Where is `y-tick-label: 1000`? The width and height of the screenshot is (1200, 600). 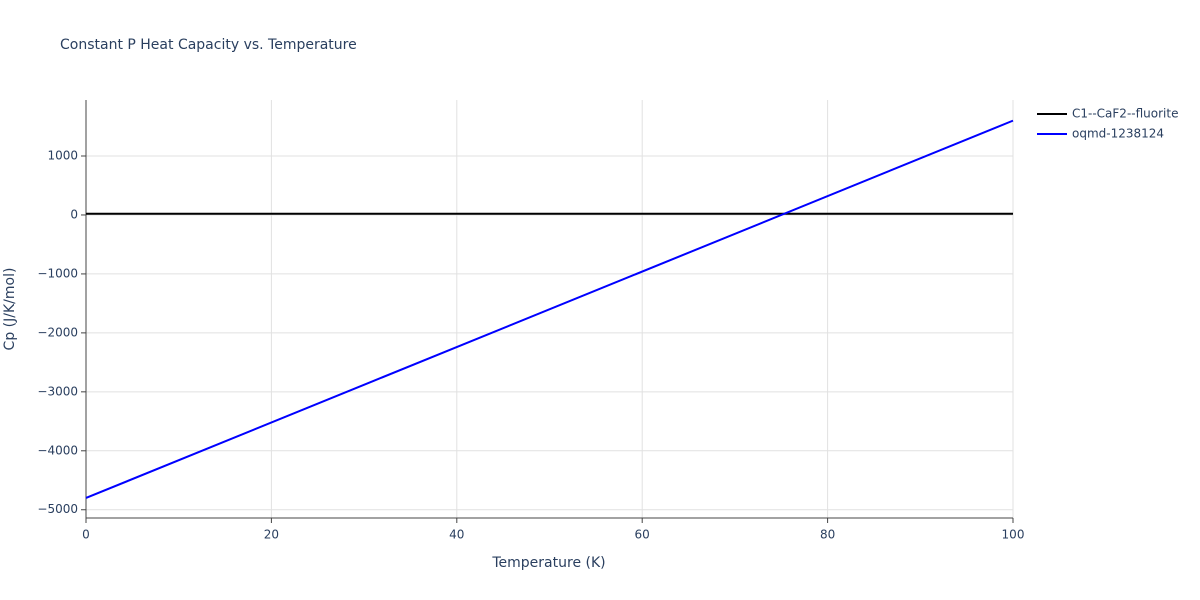
y-tick-label: 1000 is located at coordinates (62, 156).